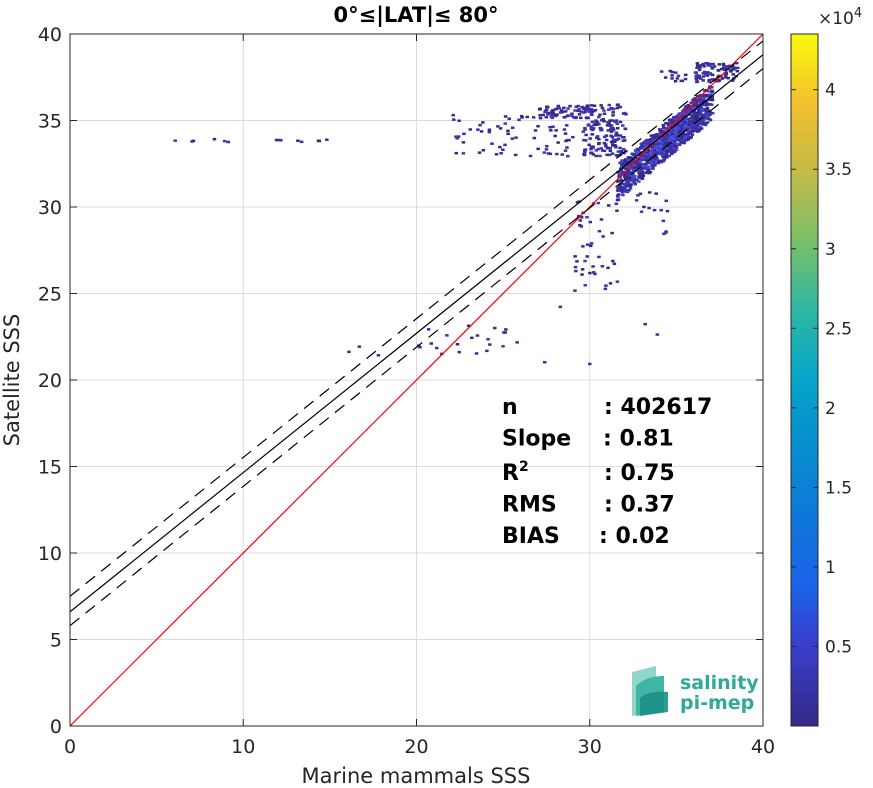  I want to click on colorbar-exponent-power: 4, so click(858, 13).